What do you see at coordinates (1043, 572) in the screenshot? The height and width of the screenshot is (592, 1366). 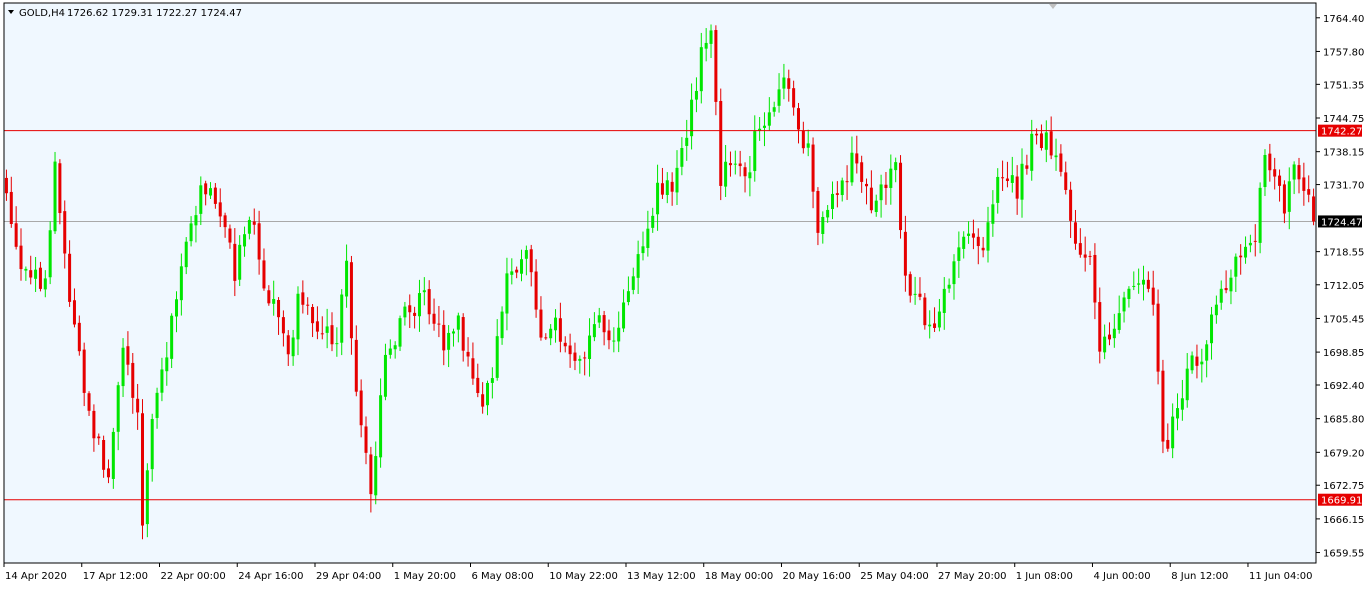 I see `time-tick: 1 Jun 08:00` at bounding box center [1043, 572].